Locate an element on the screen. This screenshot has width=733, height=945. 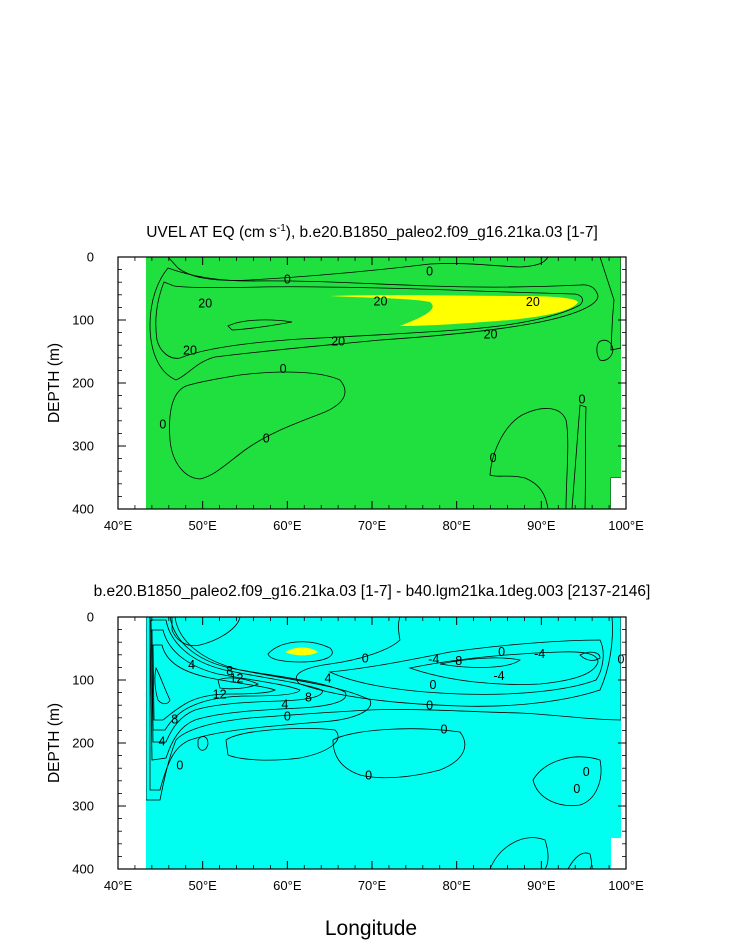
eastward-jet-weak is located at coordinates (260, 703).